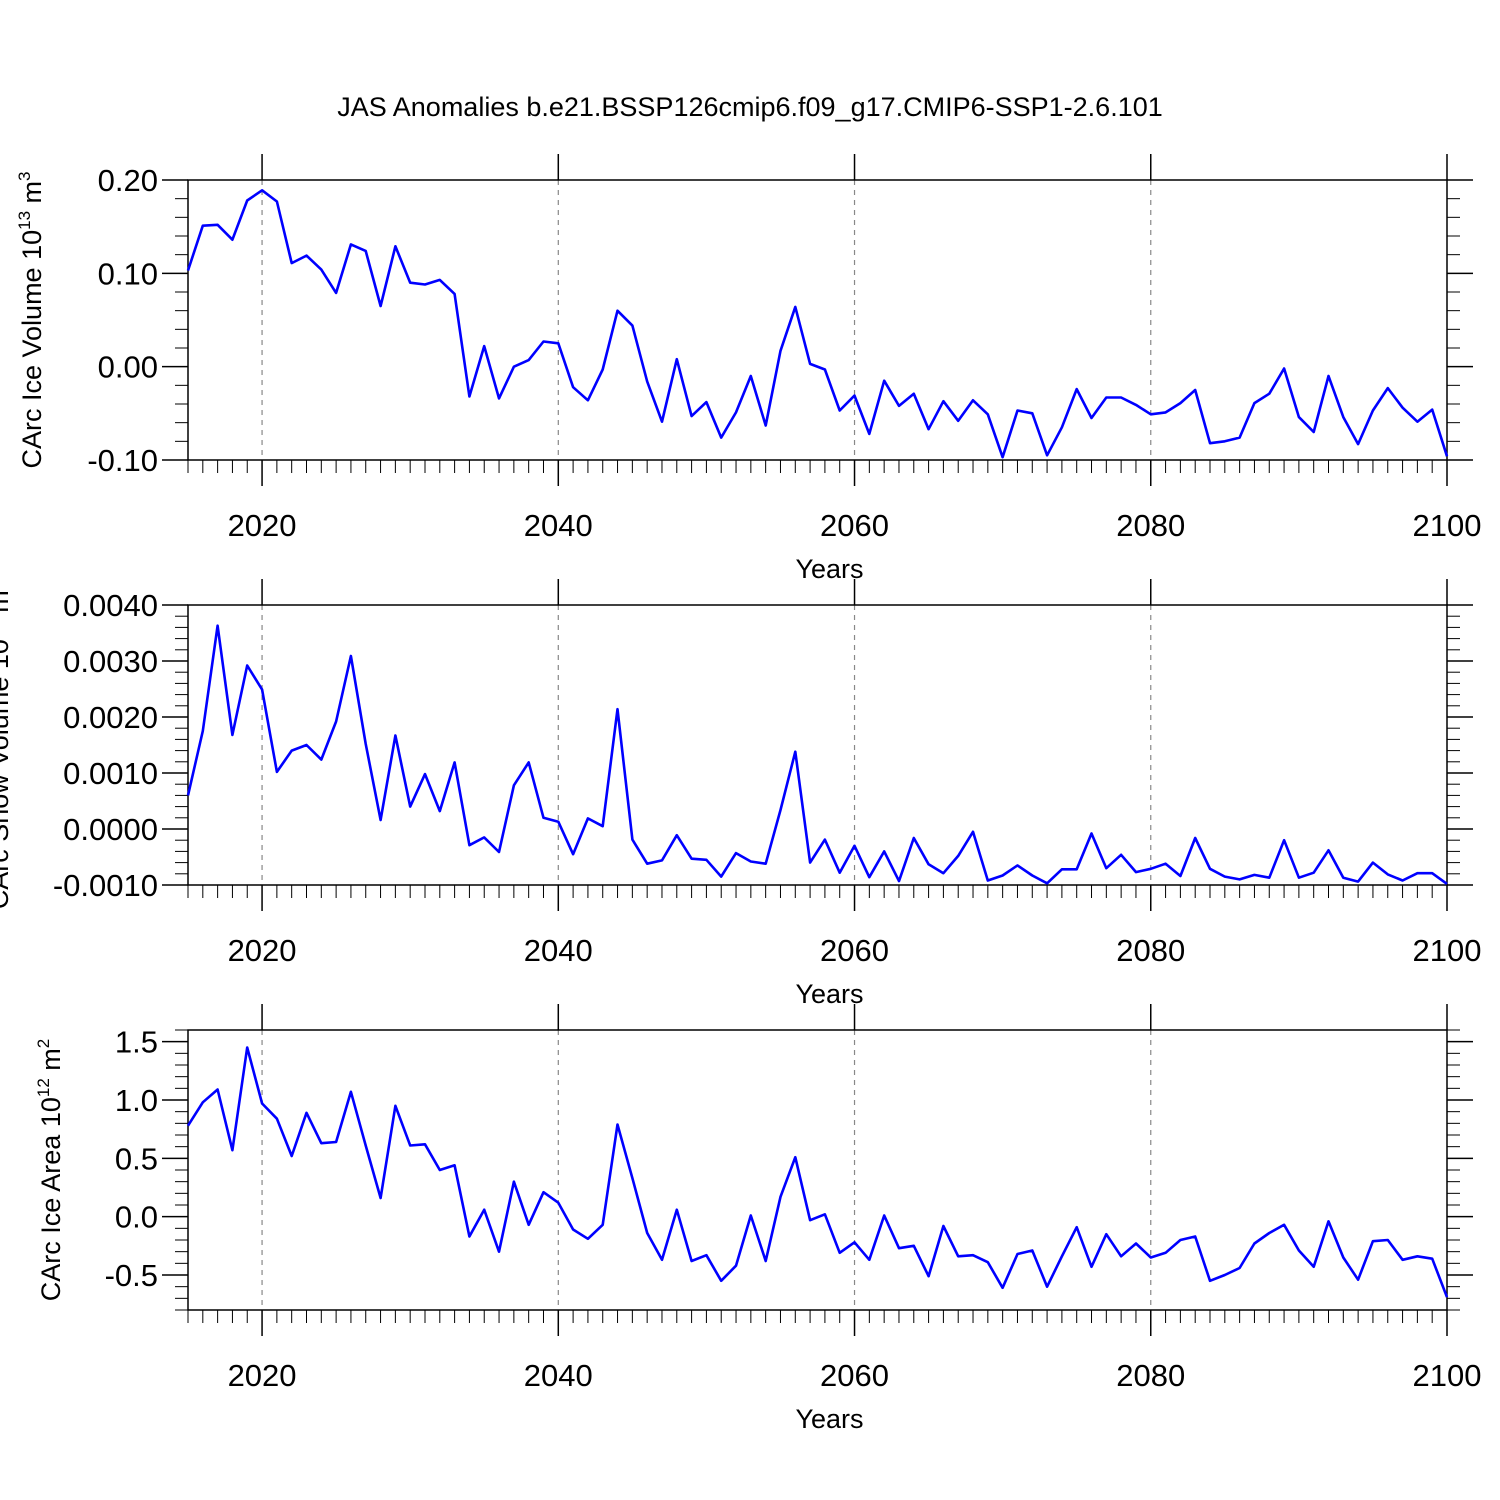 The height and width of the screenshot is (1500, 1500). What do you see at coordinates (110, 829) in the screenshot?
I see `snow-volume-ytick-label: 0.0000` at bounding box center [110, 829].